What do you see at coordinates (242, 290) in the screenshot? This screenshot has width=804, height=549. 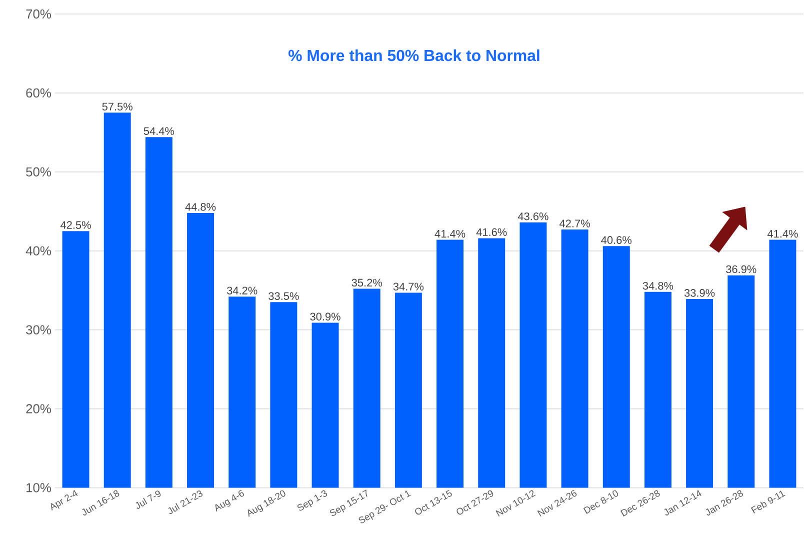 I see `data-label: 34.2%` at bounding box center [242, 290].